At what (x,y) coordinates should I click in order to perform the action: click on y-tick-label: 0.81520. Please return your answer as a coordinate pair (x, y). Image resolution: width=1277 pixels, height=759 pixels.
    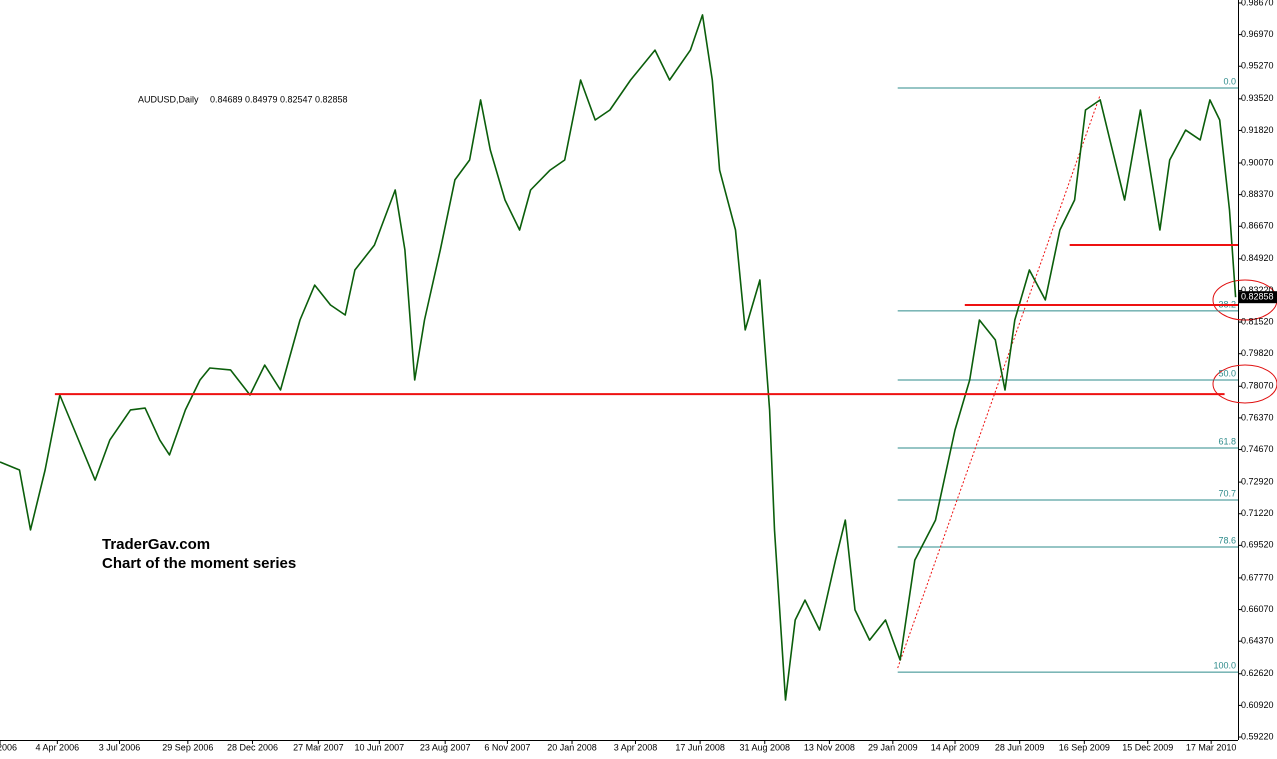
    Looking at the image, I should click on (1257, 321).